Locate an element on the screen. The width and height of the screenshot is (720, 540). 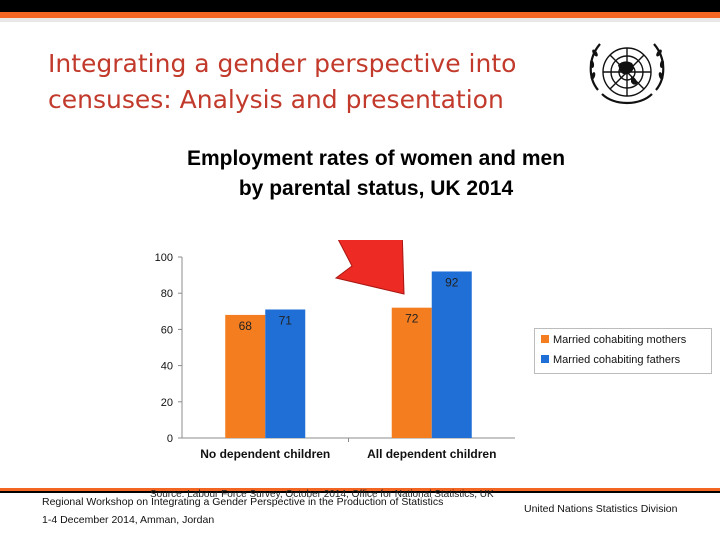
legend-swatch-mothers is located at coordinates (545, 339).